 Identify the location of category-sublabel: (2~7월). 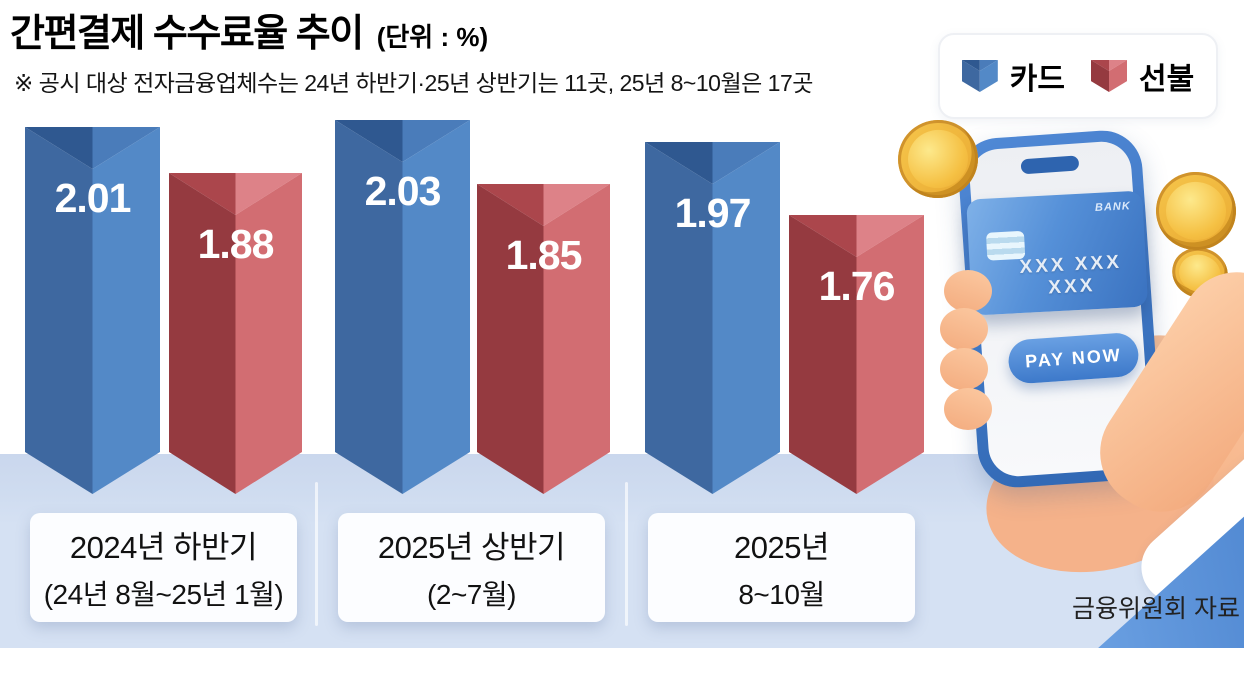
(471, 594).